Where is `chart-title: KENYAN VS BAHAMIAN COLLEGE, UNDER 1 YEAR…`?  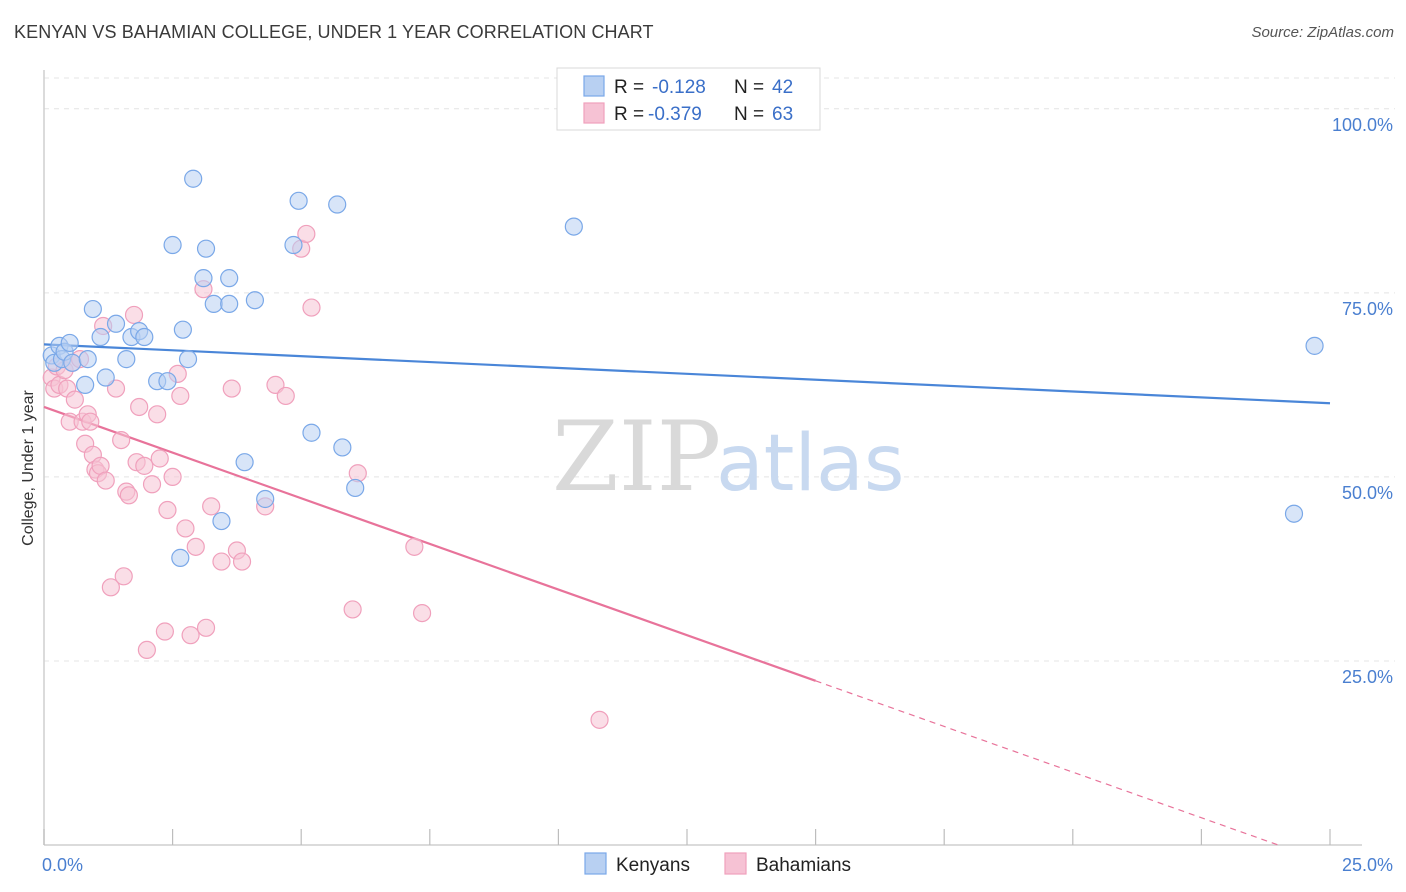
chart-title: KENYAN VS BAHAMIAN COLLEGE, UNDER 1 YEAR… is located at coordinates (334, 32).